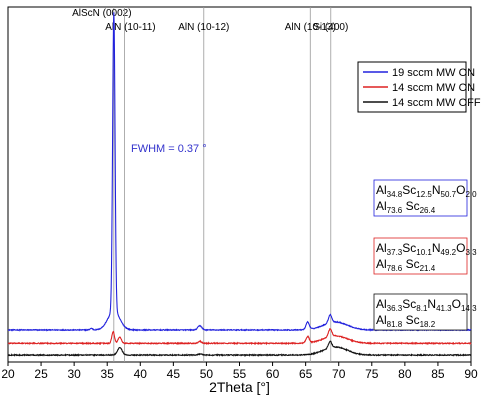 The width and height of the screenshot is (500, 401). Describe the element at coordinates (426, 249) in the screenshot. I see `composition-text: Al37.3Sc10.1N49.2O3.3` at that location.